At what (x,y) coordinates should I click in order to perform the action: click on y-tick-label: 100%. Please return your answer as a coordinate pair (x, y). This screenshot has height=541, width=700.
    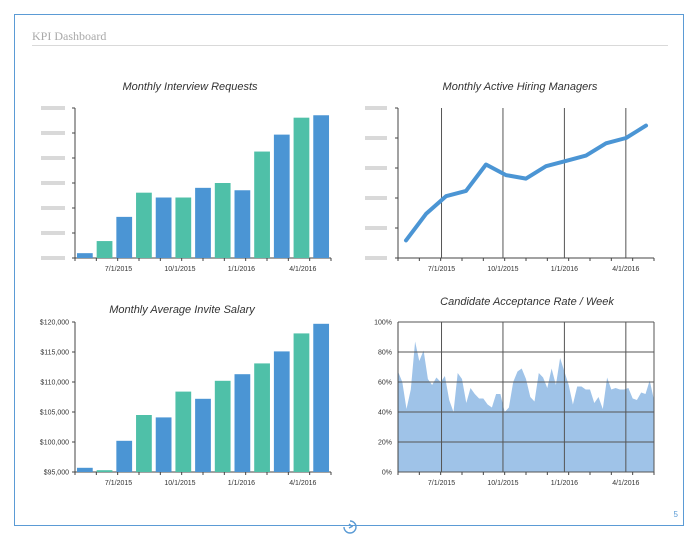
    Looking at the image, I should click on (383, 323).